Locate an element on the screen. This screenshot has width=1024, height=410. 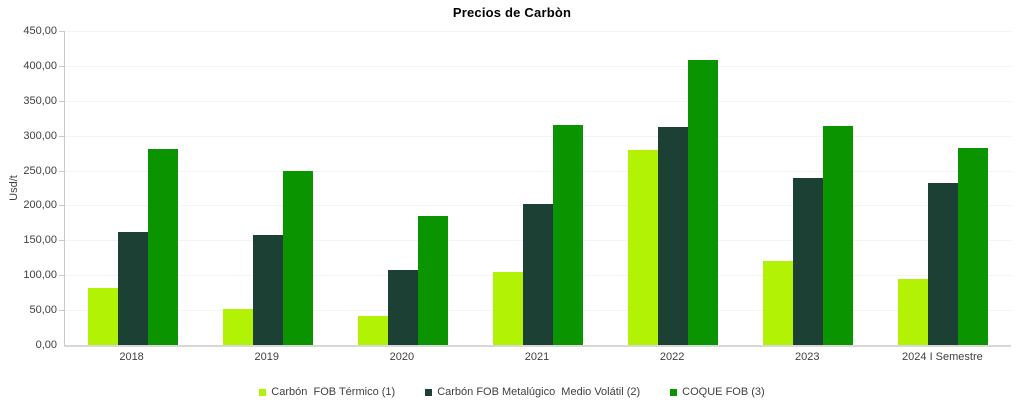
y-tick-label: 250,00 is located at coordinates (40, 170).